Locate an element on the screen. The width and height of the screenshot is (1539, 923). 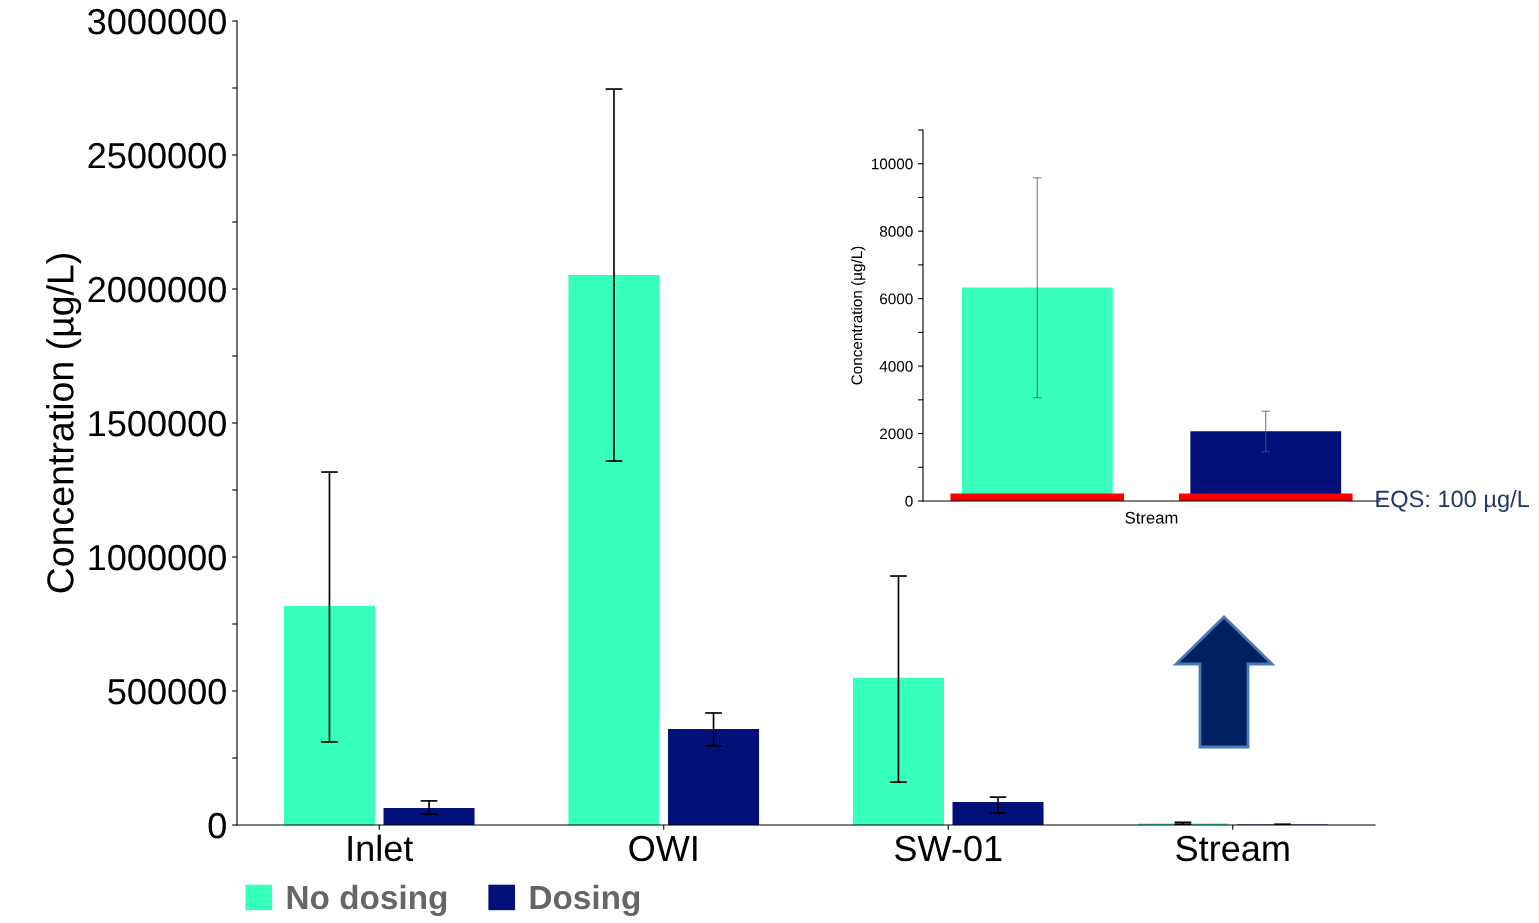
x-tick-label: SW-01 is located at coordinates (948, 848).